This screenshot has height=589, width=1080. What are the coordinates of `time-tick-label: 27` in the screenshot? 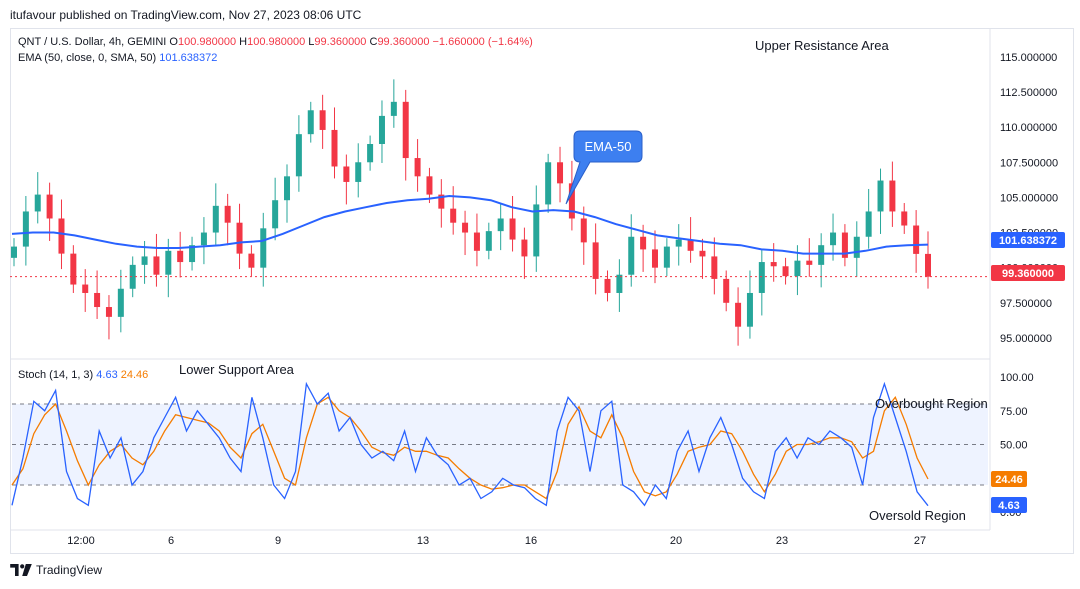 It's located at (920, 541).